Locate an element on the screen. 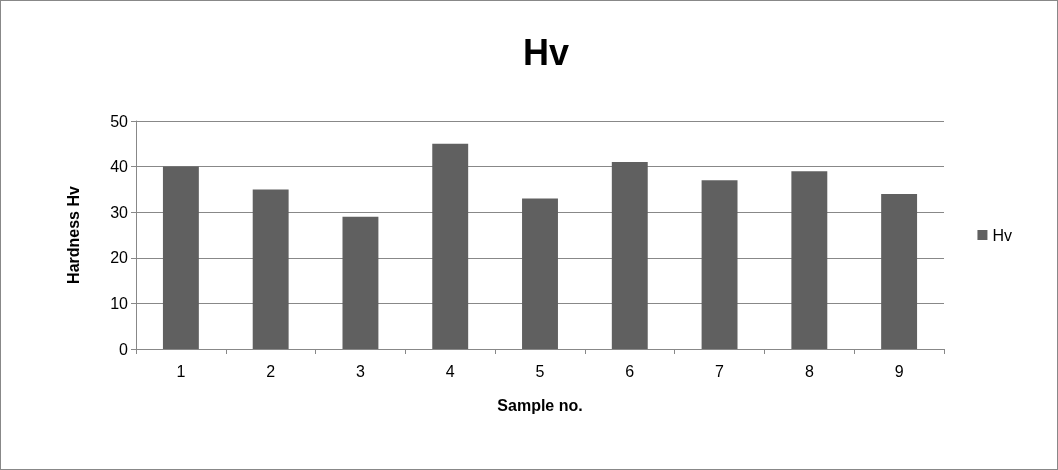 The width and height of the screenshot is (1058, 470). x-tick-label: 4 is located at coordinates (450, 371).